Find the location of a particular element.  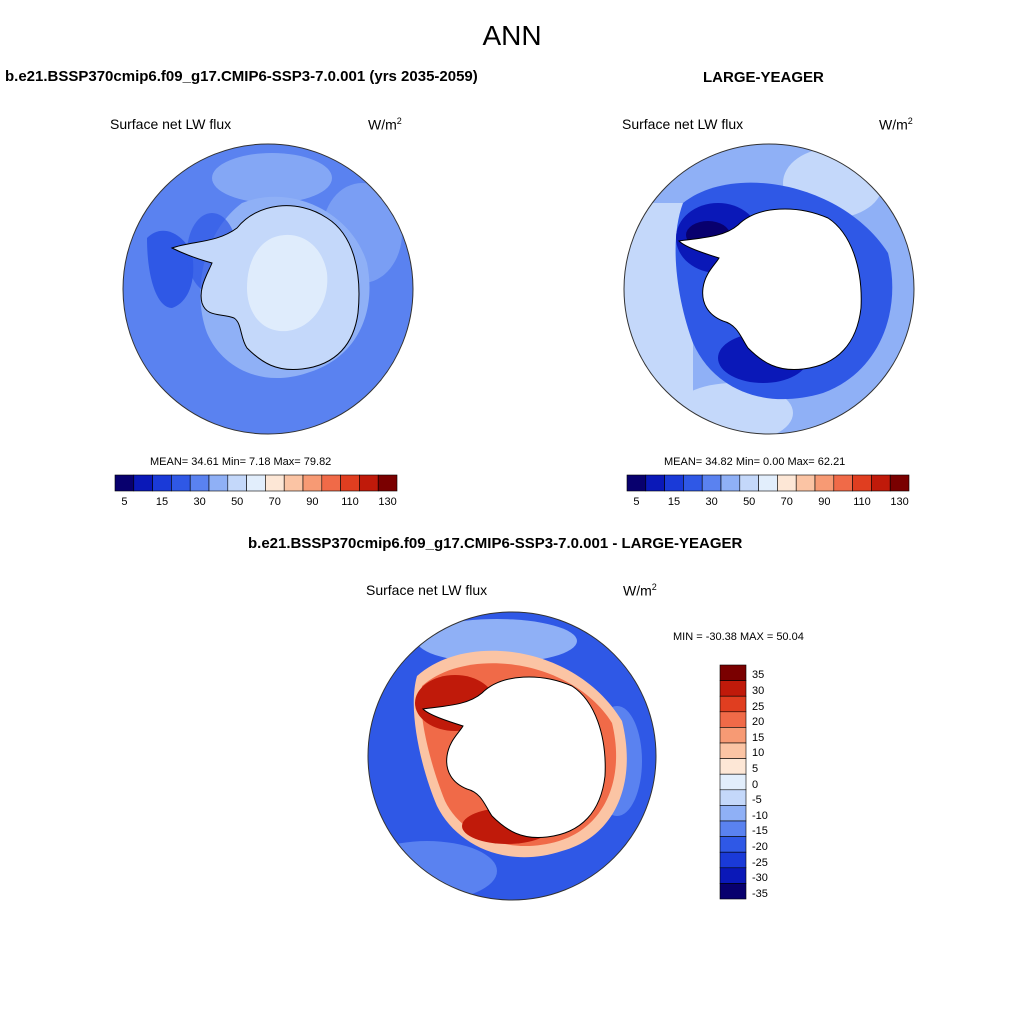

diff-antarctica-coastline is located at coordinates (513, 757).